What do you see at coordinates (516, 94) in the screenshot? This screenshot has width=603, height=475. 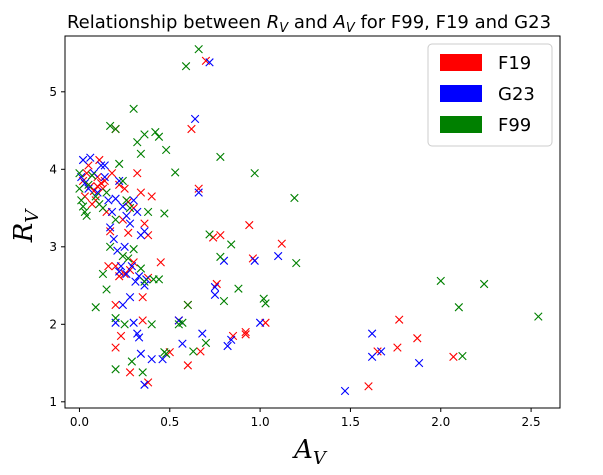 I see `legend-label-g23: G23` at bounding box center [516, 94].